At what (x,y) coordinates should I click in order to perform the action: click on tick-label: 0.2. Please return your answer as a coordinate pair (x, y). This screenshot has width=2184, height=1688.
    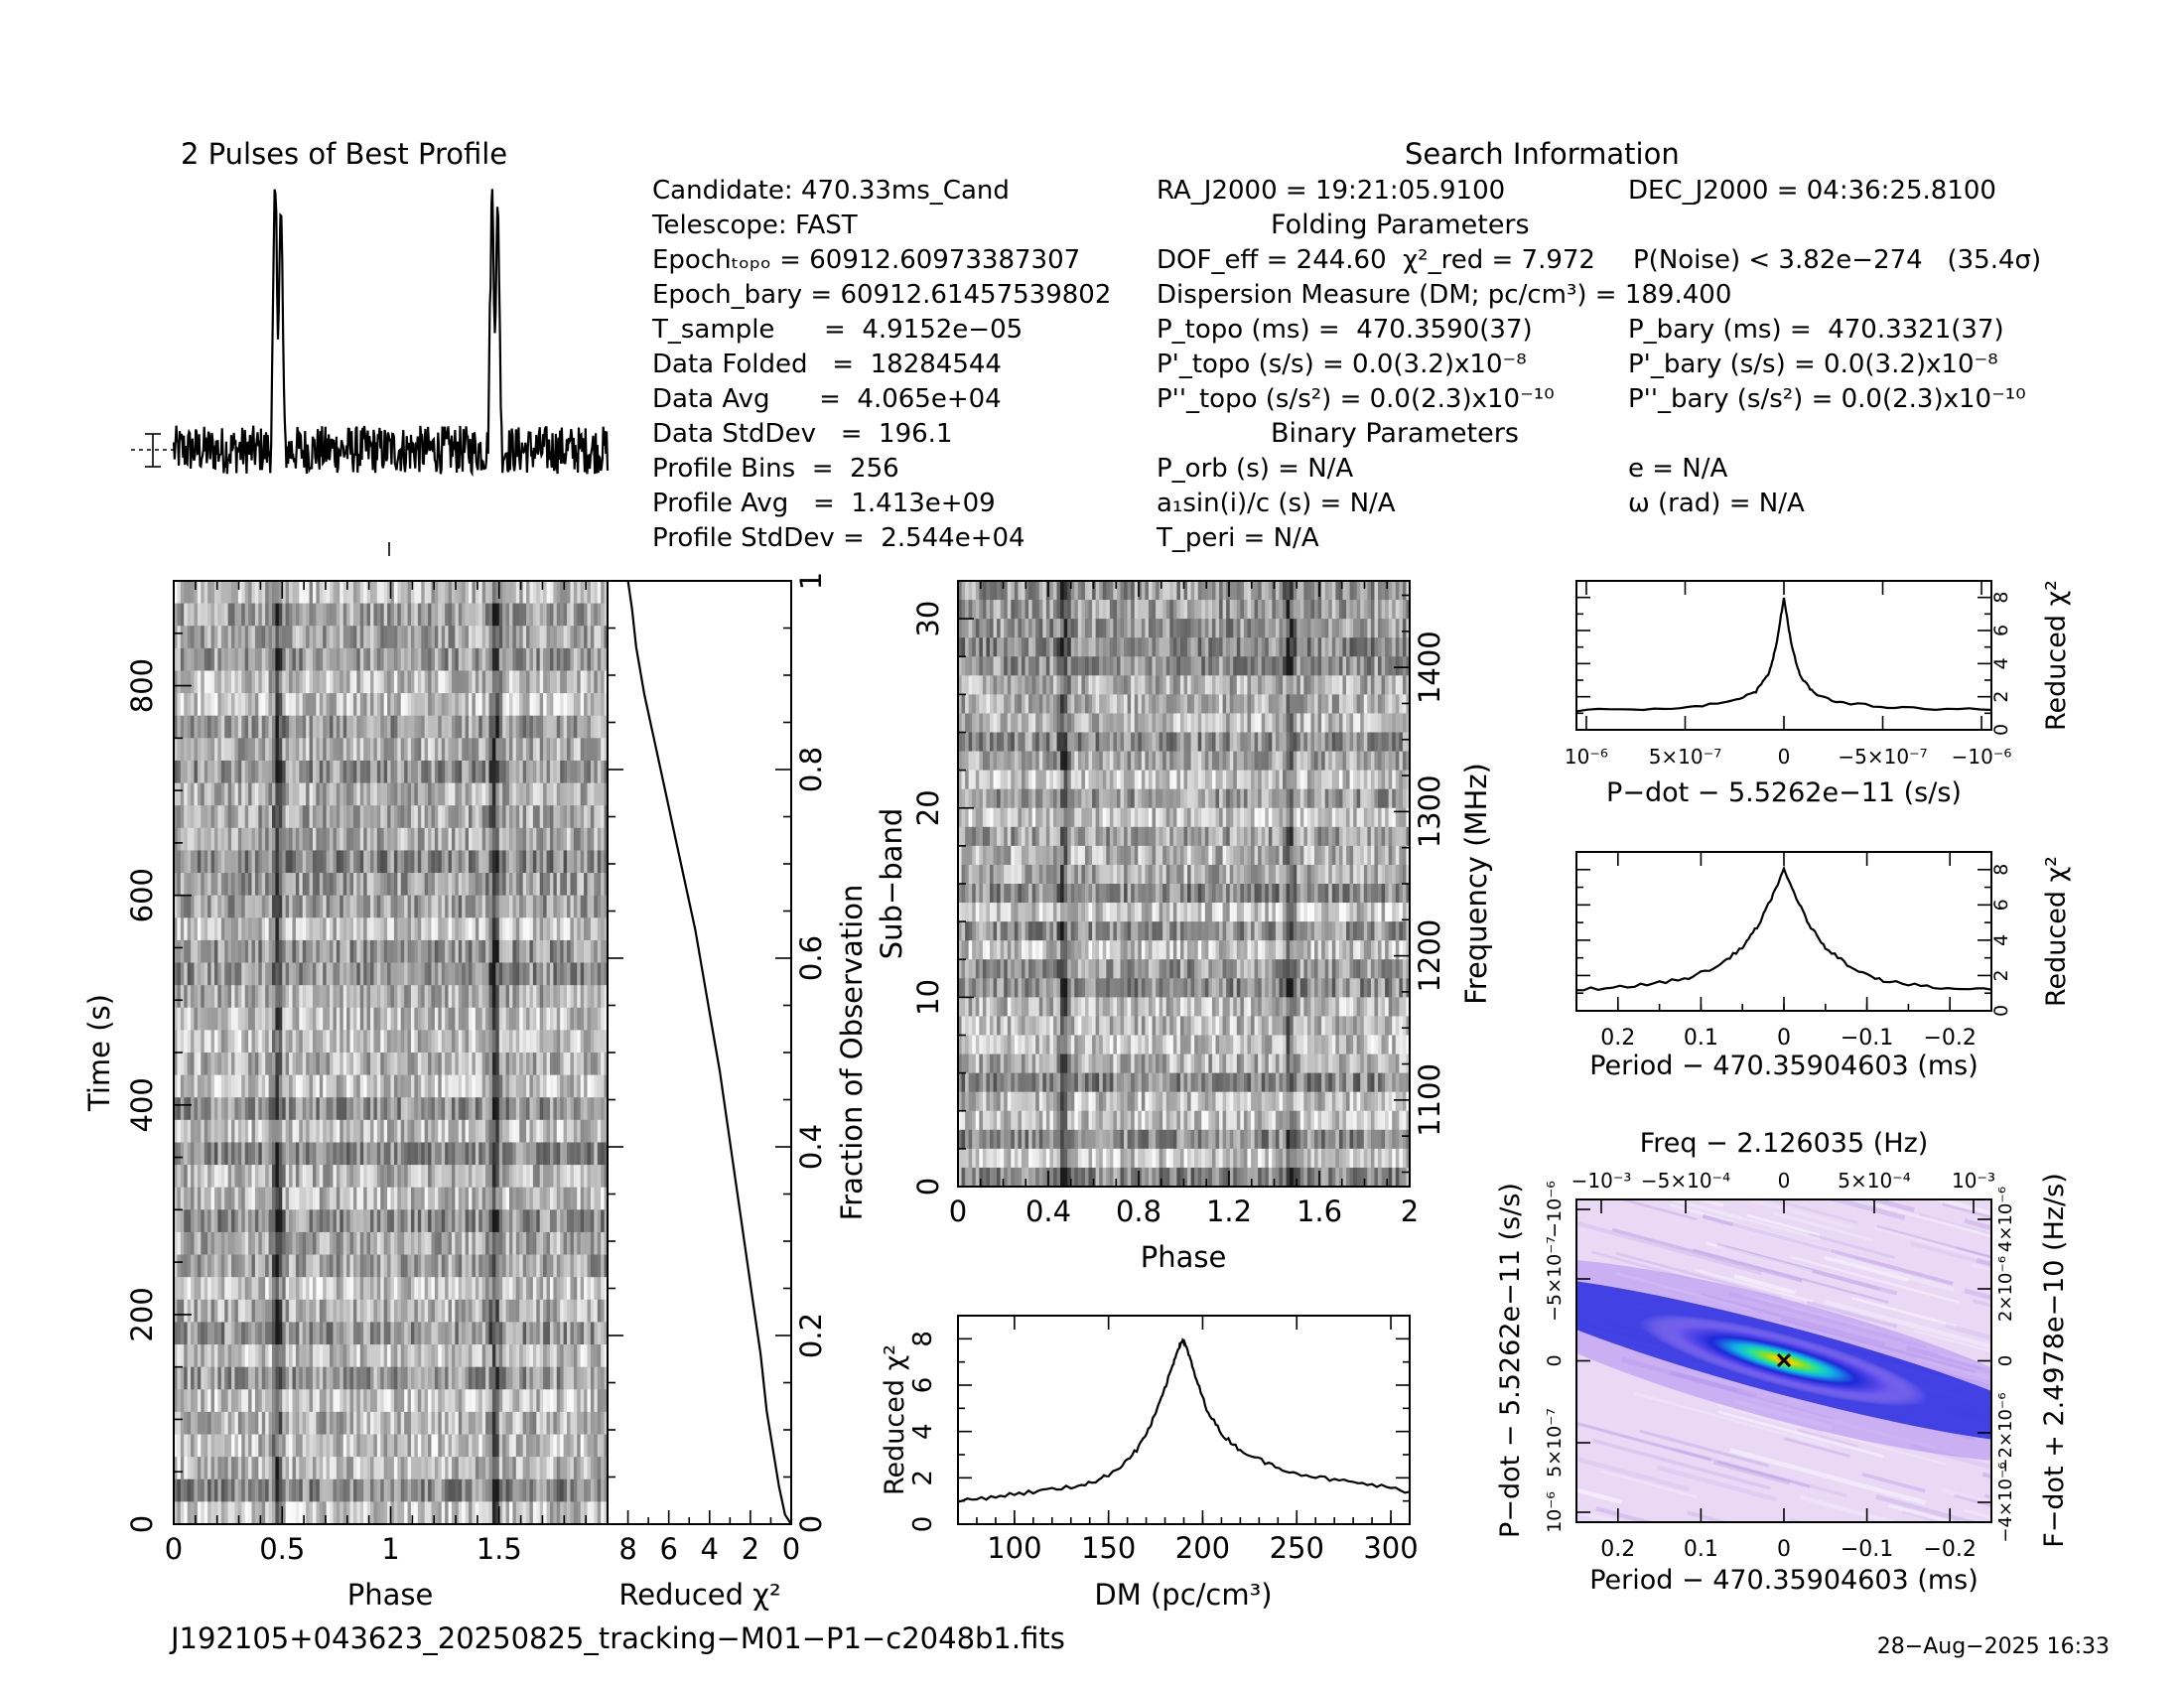
    Looking at the image, I should click on (1617, 1549).